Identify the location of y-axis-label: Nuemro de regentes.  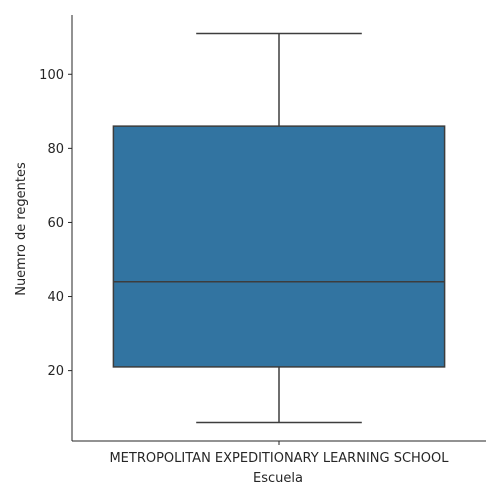
(21, 229).